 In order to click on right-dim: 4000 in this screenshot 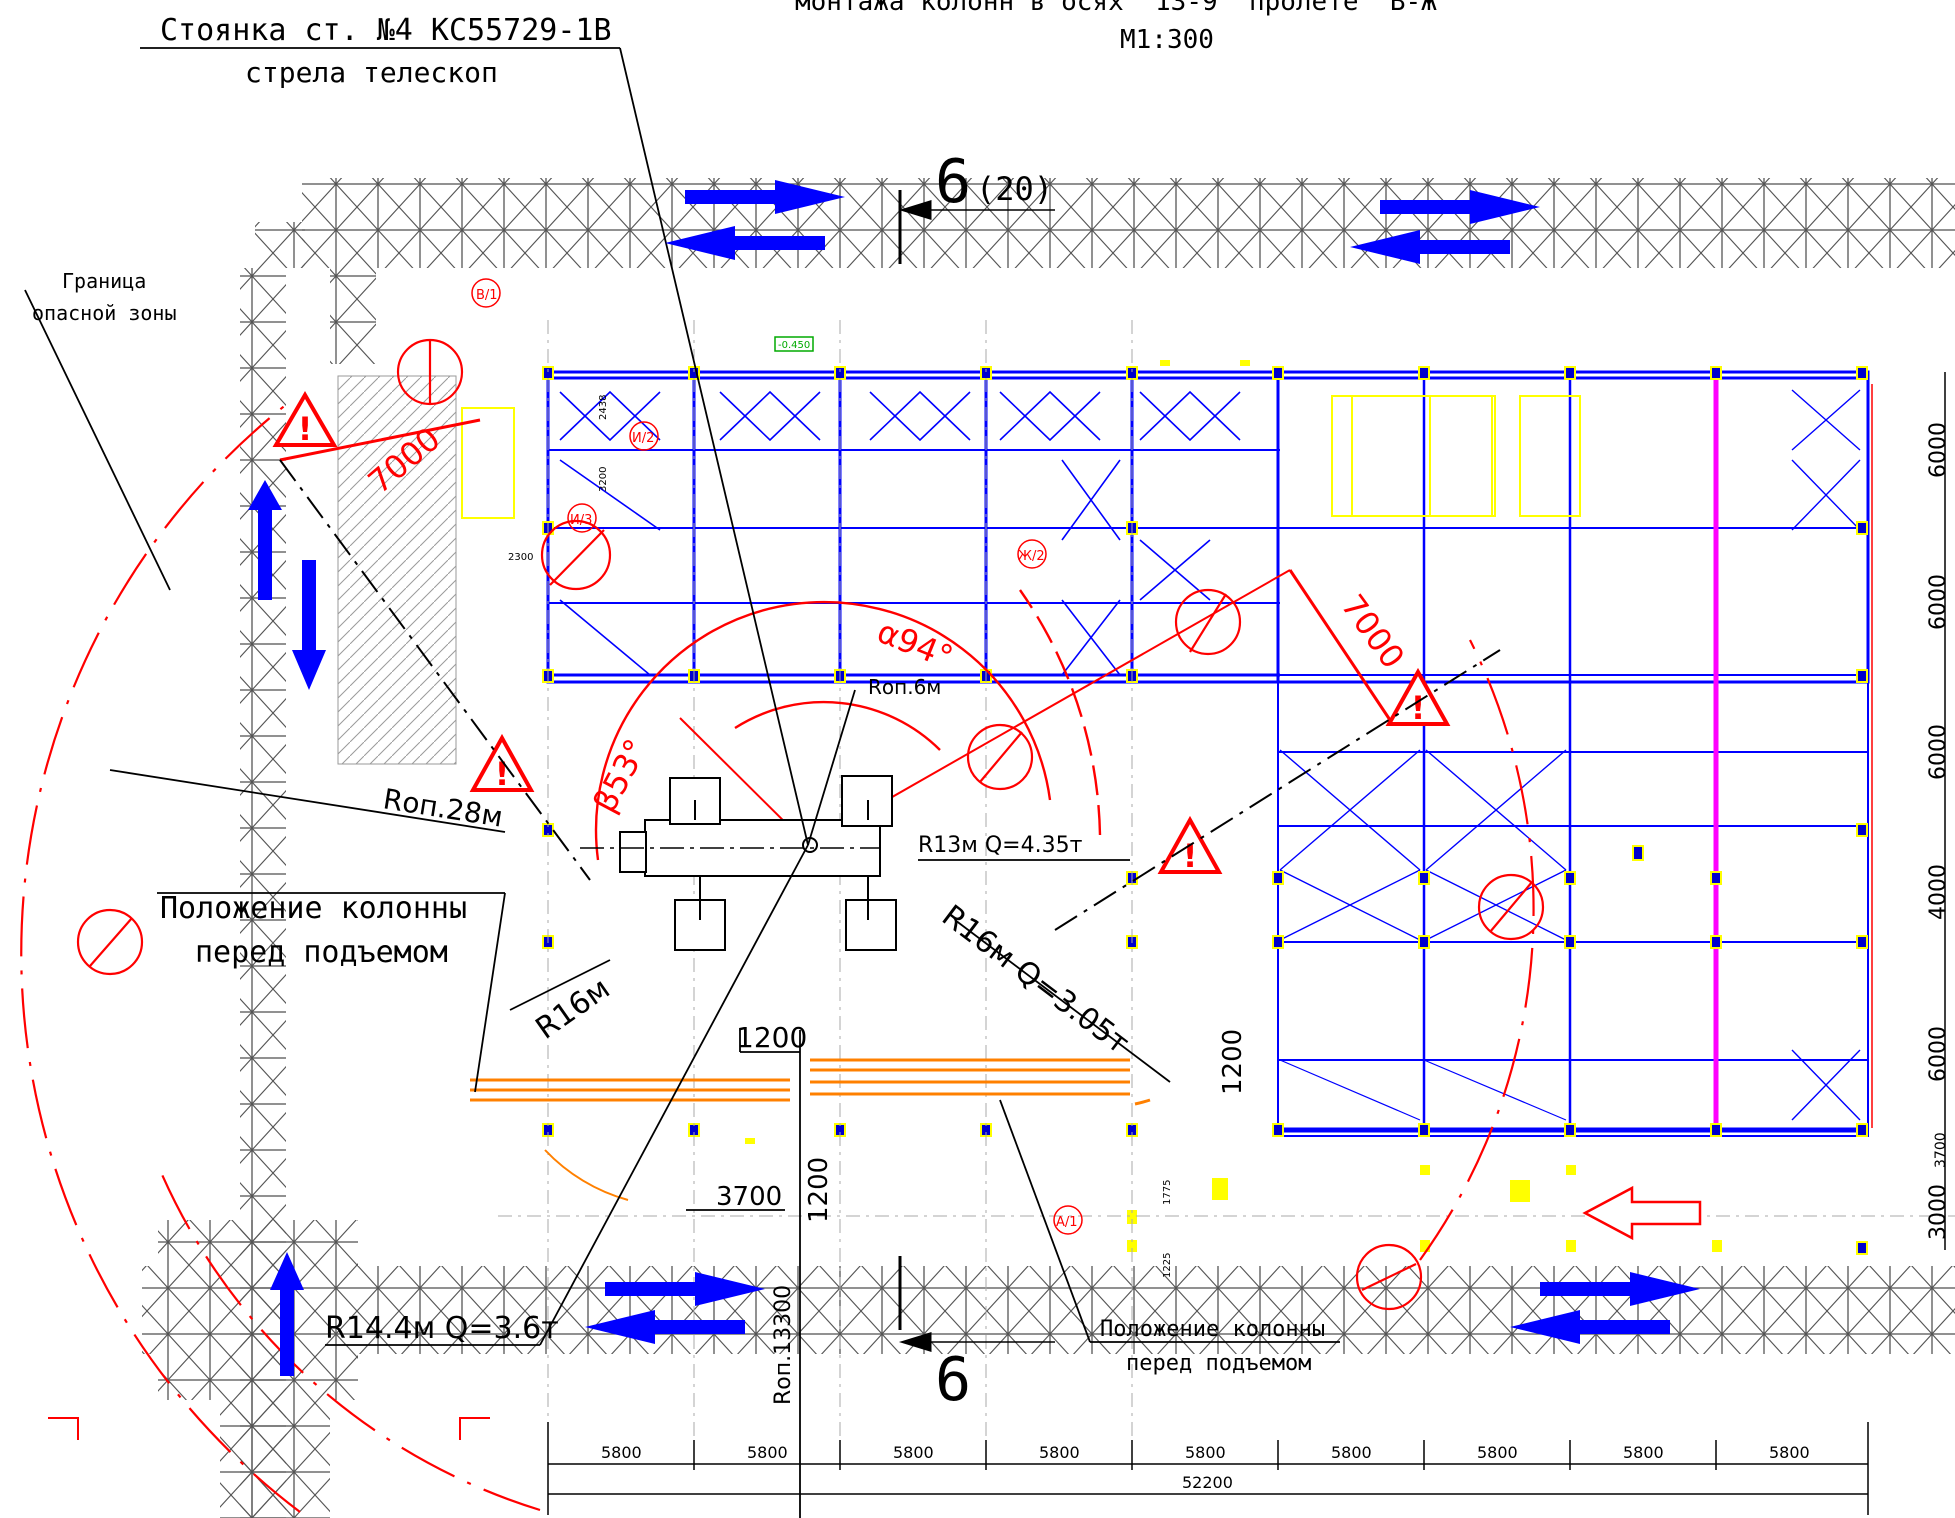, I will do `click(1938, 892)`.